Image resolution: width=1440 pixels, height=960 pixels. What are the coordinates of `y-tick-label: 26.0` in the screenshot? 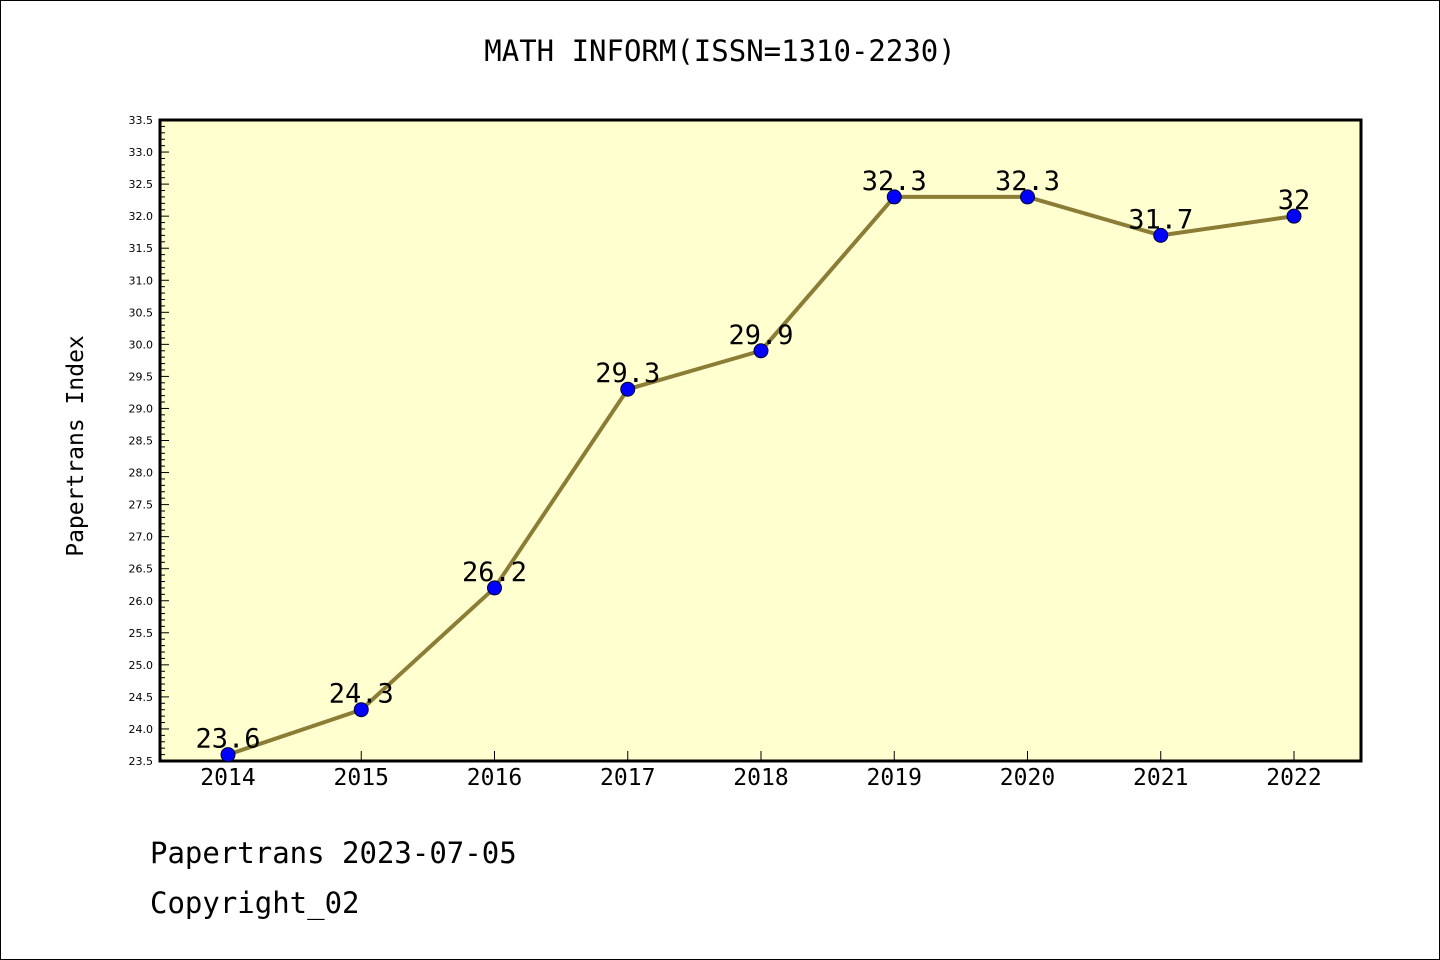 It's located at (141, 601).